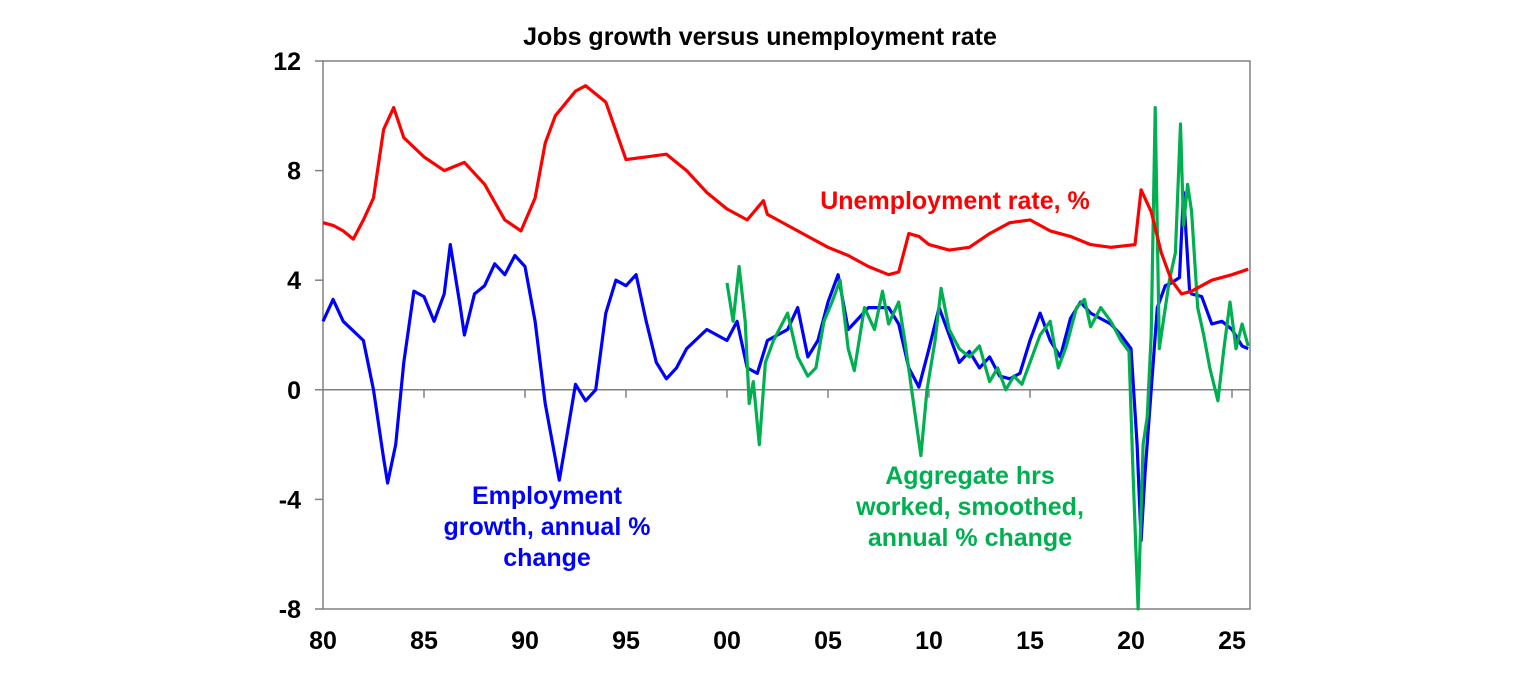 The width and height of the screenshot is (1536, 680). I want to click on label-hours-line: annual % change, so click(970, 538).